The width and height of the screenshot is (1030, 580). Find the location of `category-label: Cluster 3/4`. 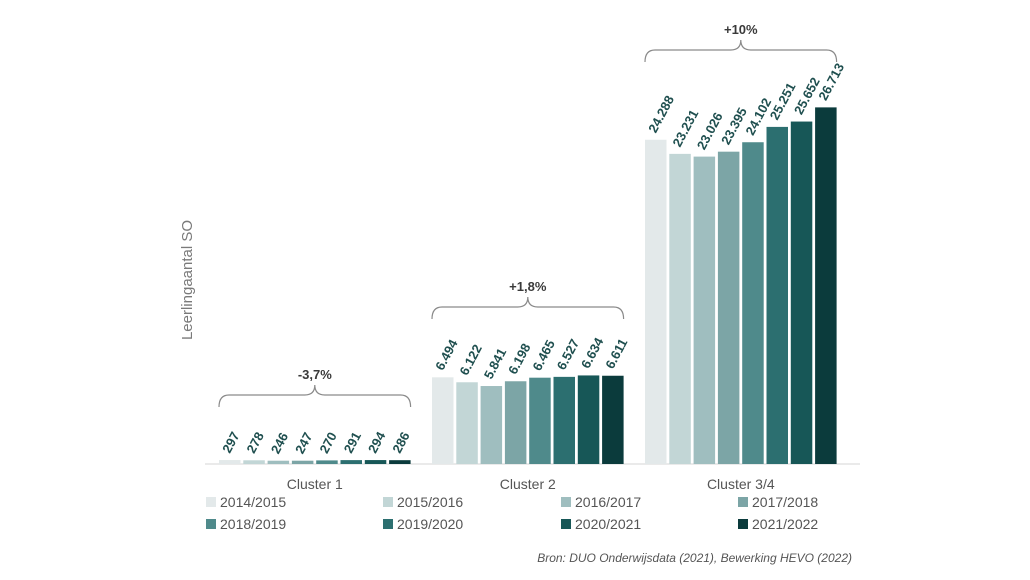

category-label: Cluster 3/4 is located at coordinates (741, 484).